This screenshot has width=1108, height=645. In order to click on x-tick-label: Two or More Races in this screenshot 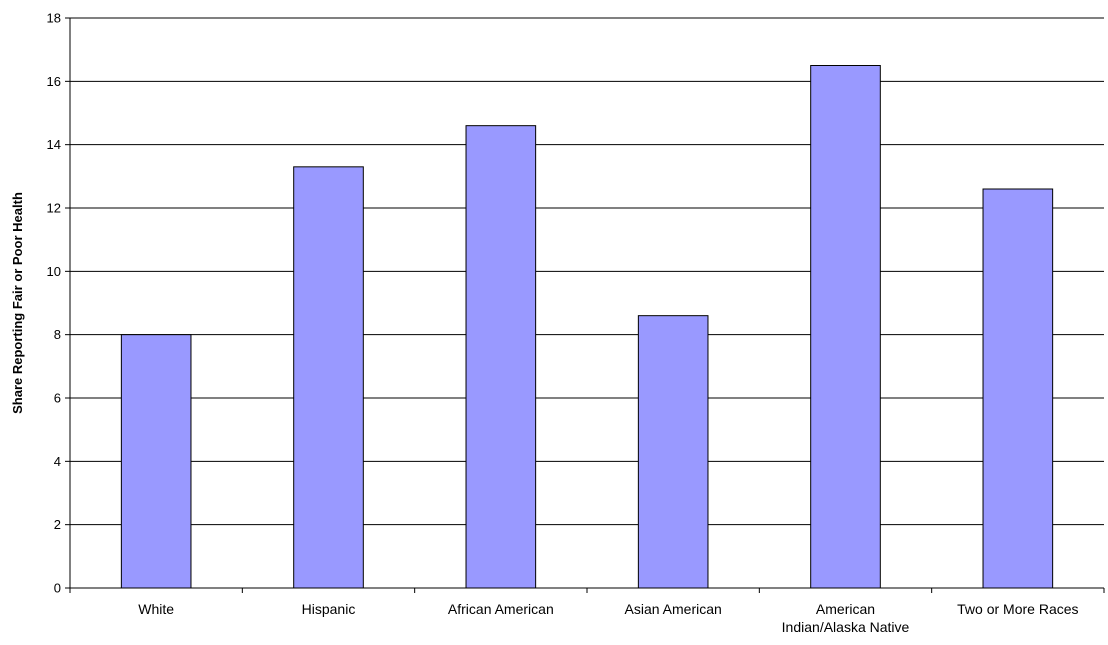, I will do `click(1017, 609)`.